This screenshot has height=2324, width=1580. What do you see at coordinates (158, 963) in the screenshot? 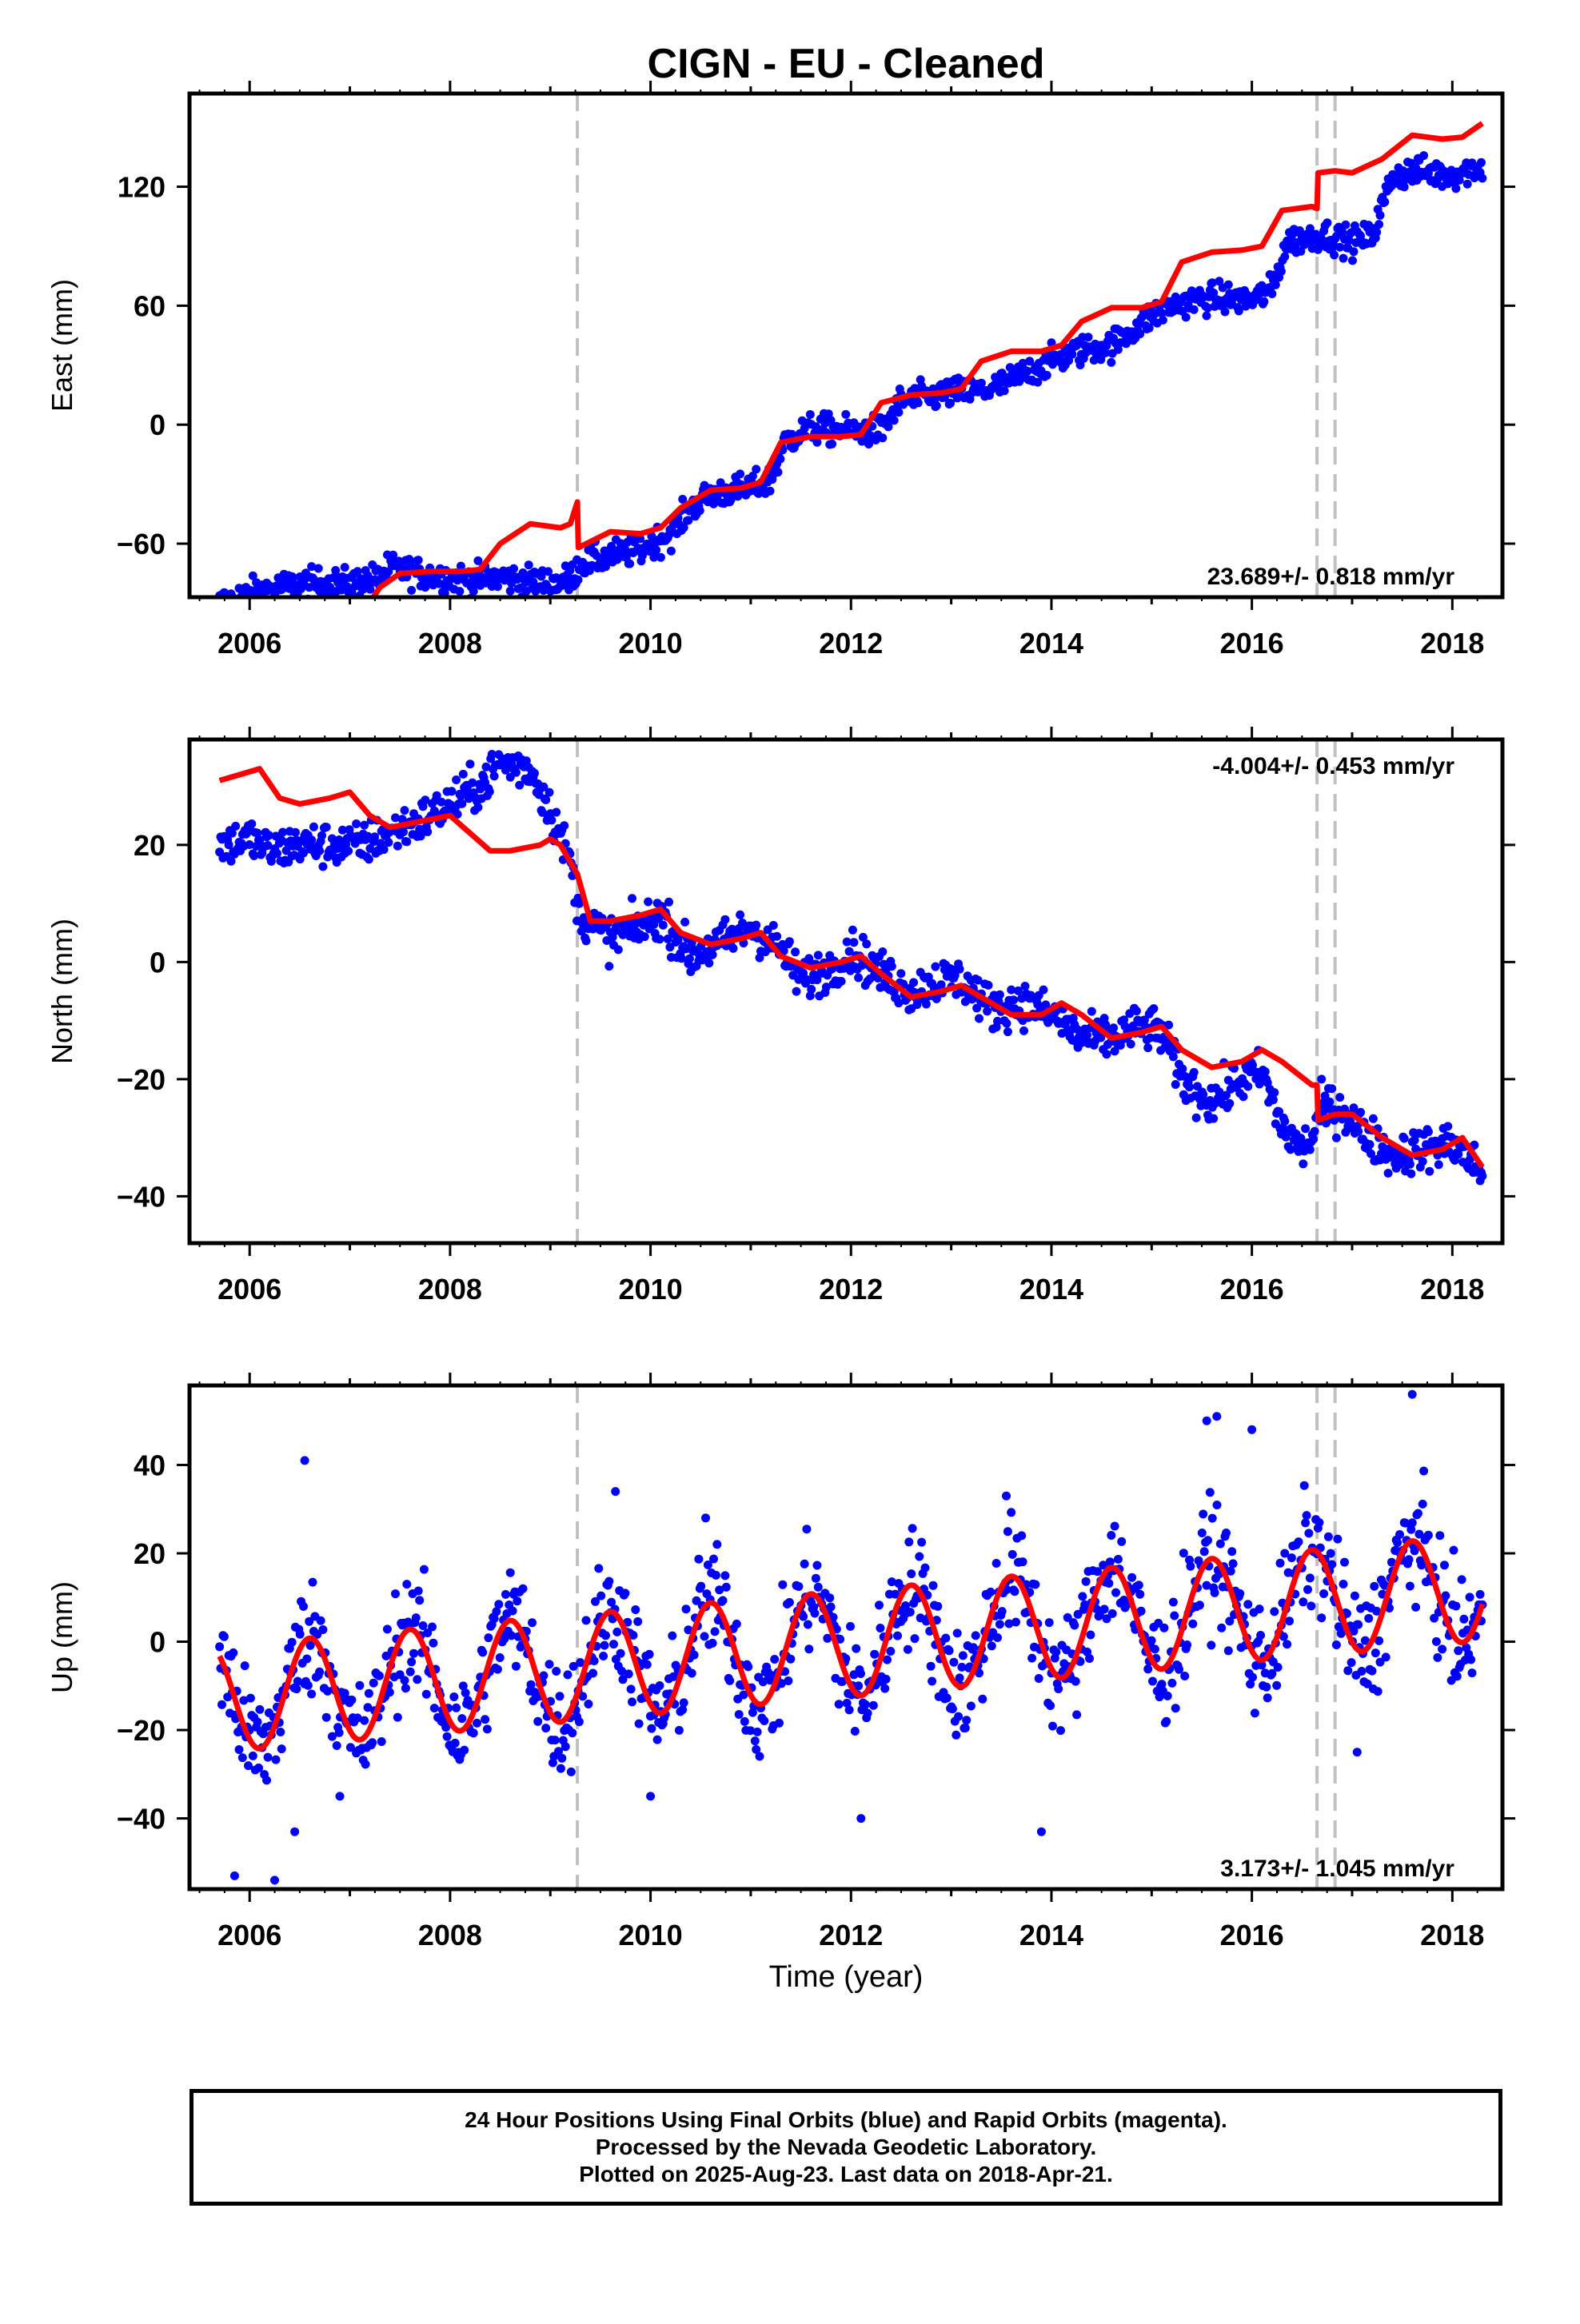
I see `north-y-tick-label: 0` at bounding box center [158, 963].